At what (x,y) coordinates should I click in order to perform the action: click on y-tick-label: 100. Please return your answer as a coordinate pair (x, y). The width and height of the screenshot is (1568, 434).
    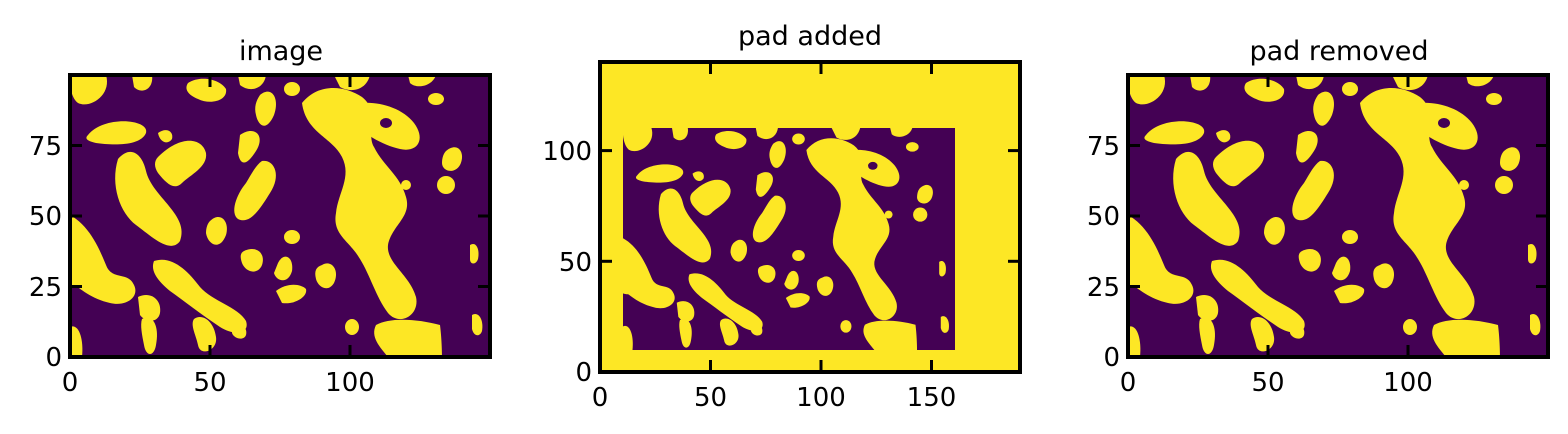
    Looking at the image, I should click on (567, 152).